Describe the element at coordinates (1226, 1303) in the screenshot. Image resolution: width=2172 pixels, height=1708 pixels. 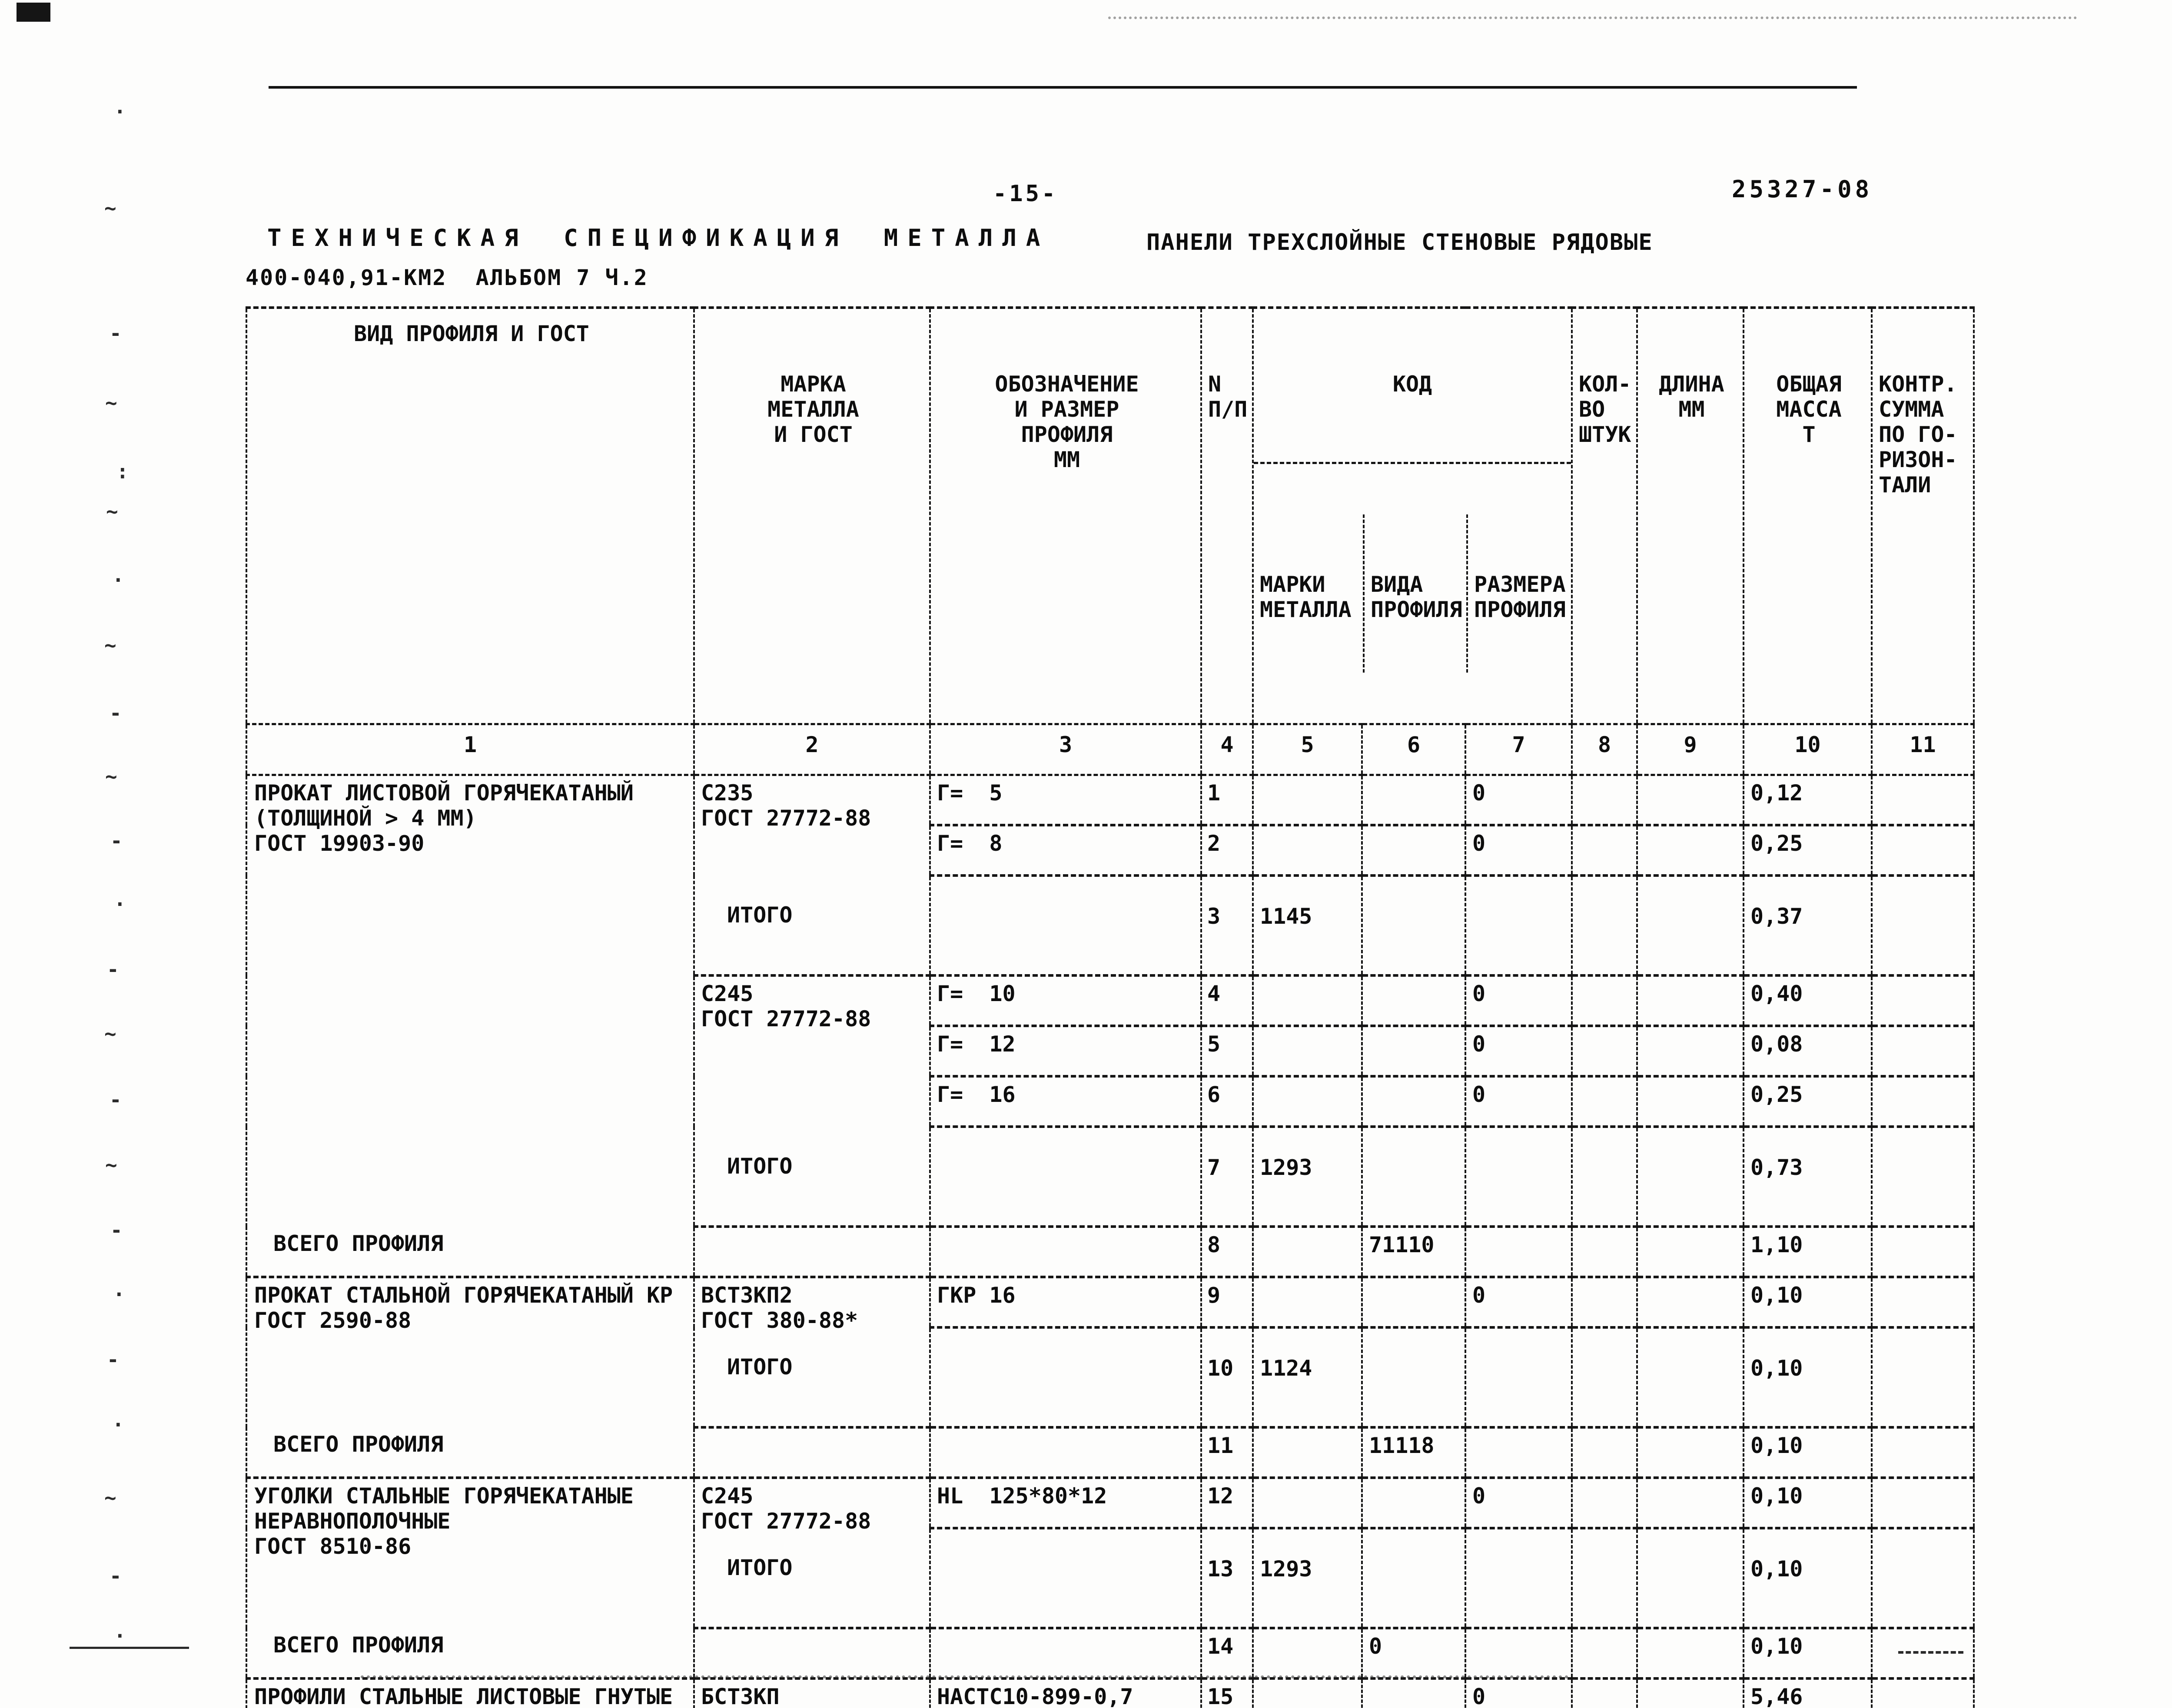
I see `cell-row-number: 9` at that location.